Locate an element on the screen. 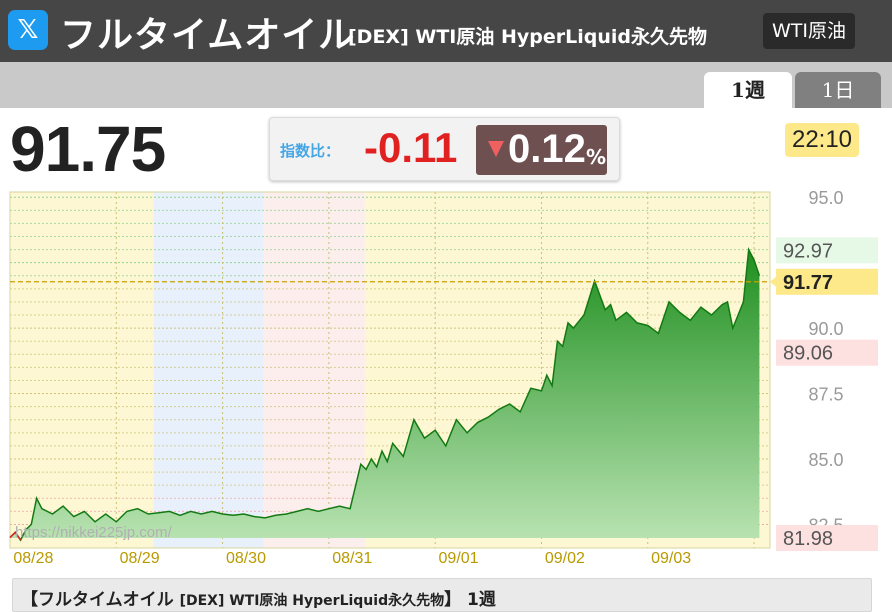 The image size is (892, 612). down-arrow-icon is located at coordinates (496, 149).